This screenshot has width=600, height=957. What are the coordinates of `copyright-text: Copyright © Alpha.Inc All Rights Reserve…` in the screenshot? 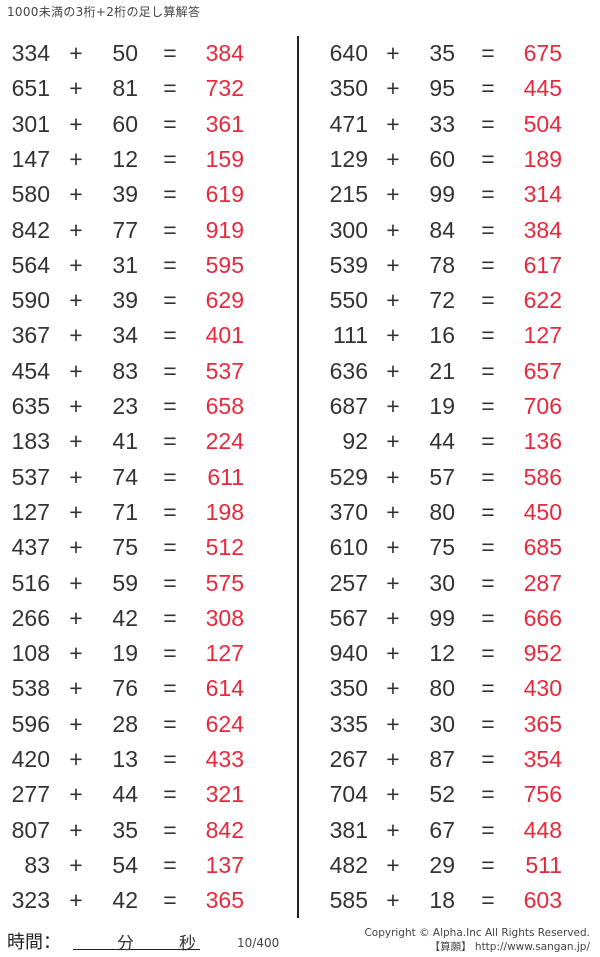 It's located at (477, 933).